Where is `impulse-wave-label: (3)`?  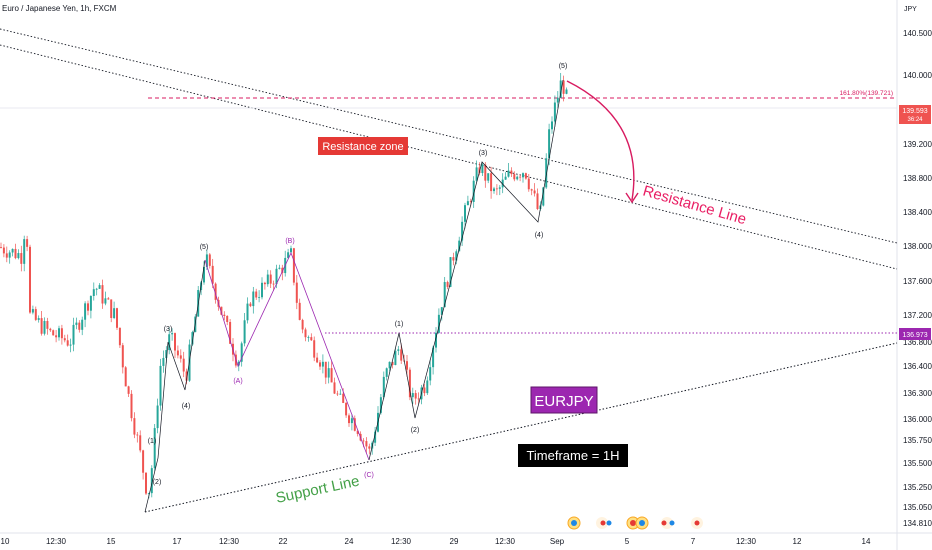 impulse-wave-label: (3) is located at coordinates (168, 329).